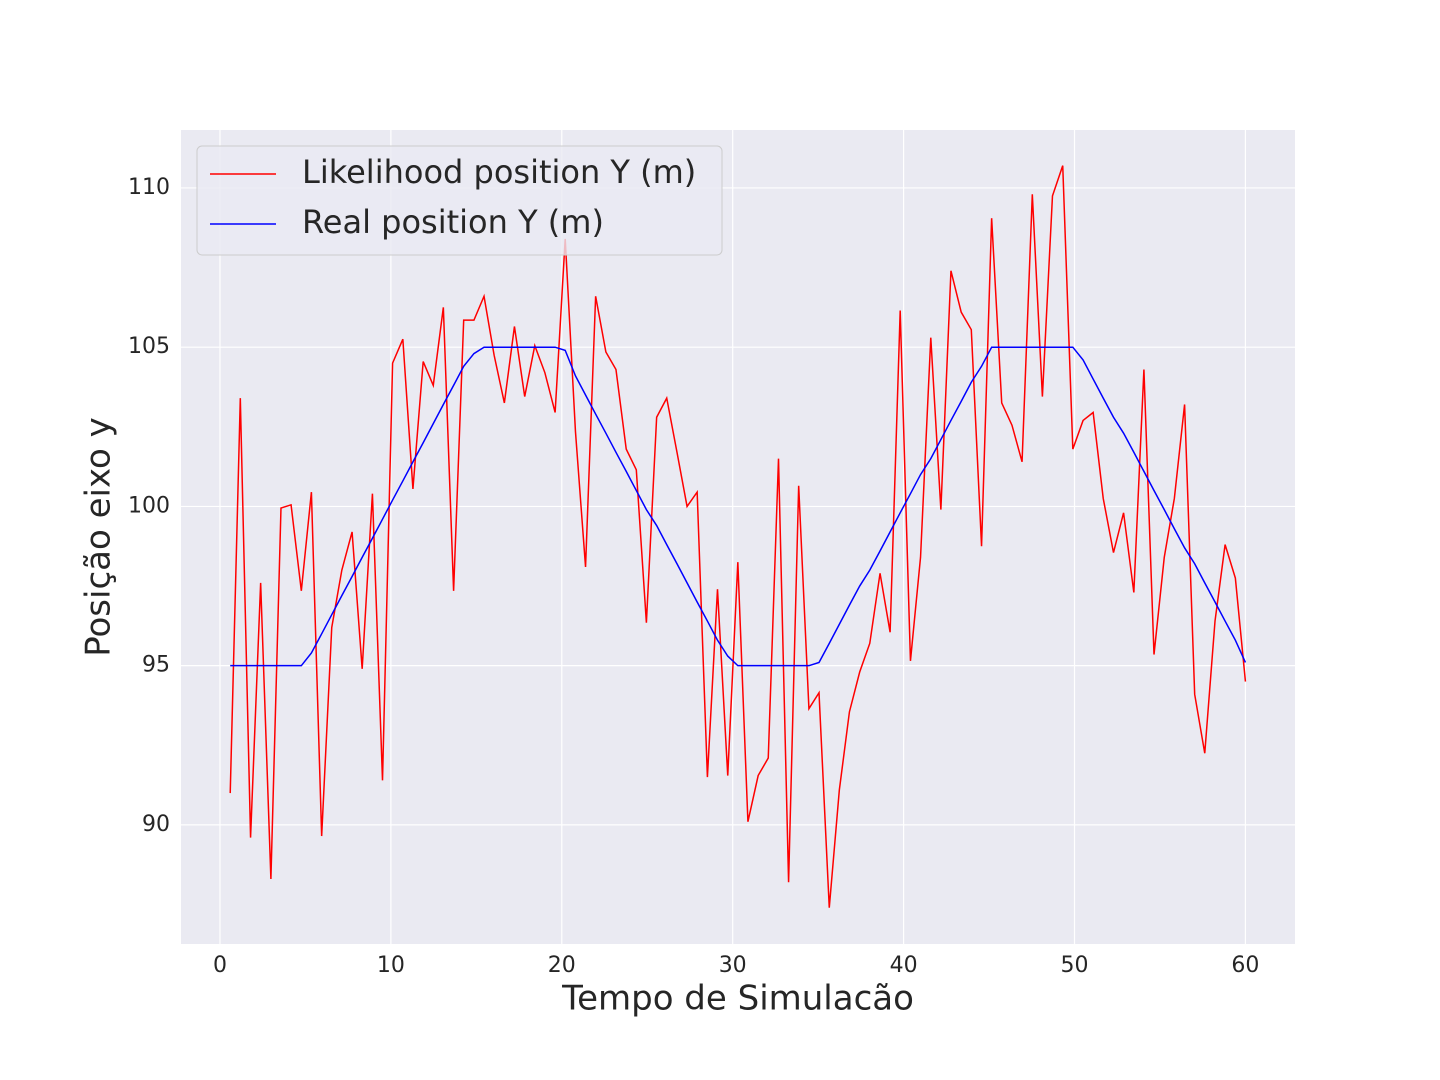 Image resolution: width=1440 pixels, height=1080 pixels. What do you see at coordinates (733, 965) in the screenshot?
I see `x-tick-label: 30` at bounding box center [733, 965].